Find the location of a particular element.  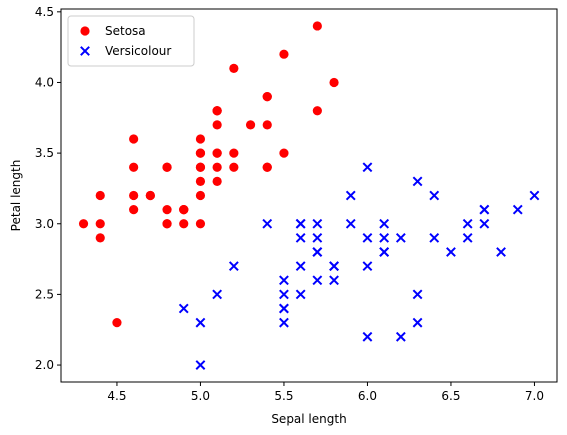

x-tick-label: 6.5 is located at coordinates (450, 396).